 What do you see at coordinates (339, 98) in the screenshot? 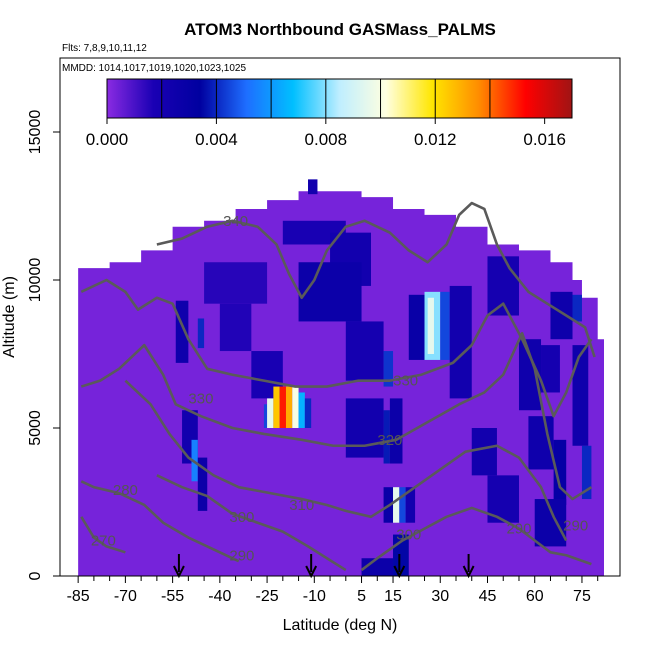
I see `colorbar-gradient` at bounding box center [339, 98].